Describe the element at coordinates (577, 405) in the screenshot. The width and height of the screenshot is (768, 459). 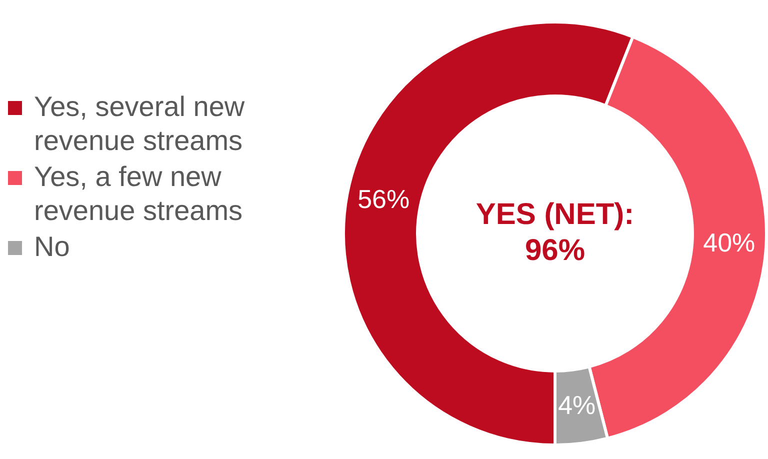
I see `data-label: 4%` at that location.